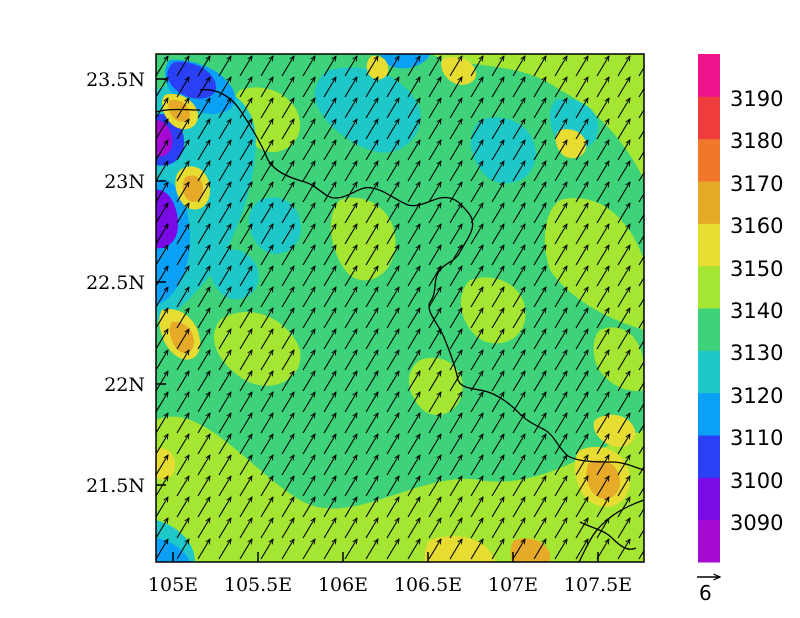  Describe the element at coordinates (428, 585) in the screenshot. I see `lon-tick-label: 106.5E` at that location.